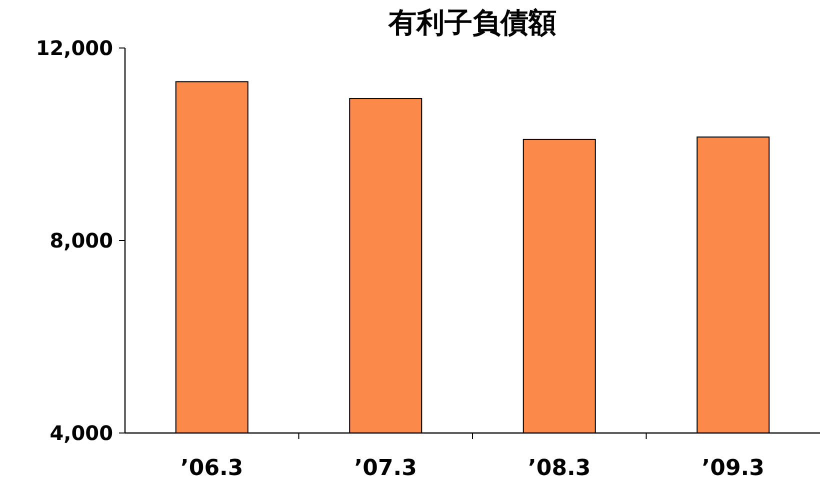  Describe the element at coordinates (74, 48) in the screenshot. I see `y-tick-label: 12,000` at that location.